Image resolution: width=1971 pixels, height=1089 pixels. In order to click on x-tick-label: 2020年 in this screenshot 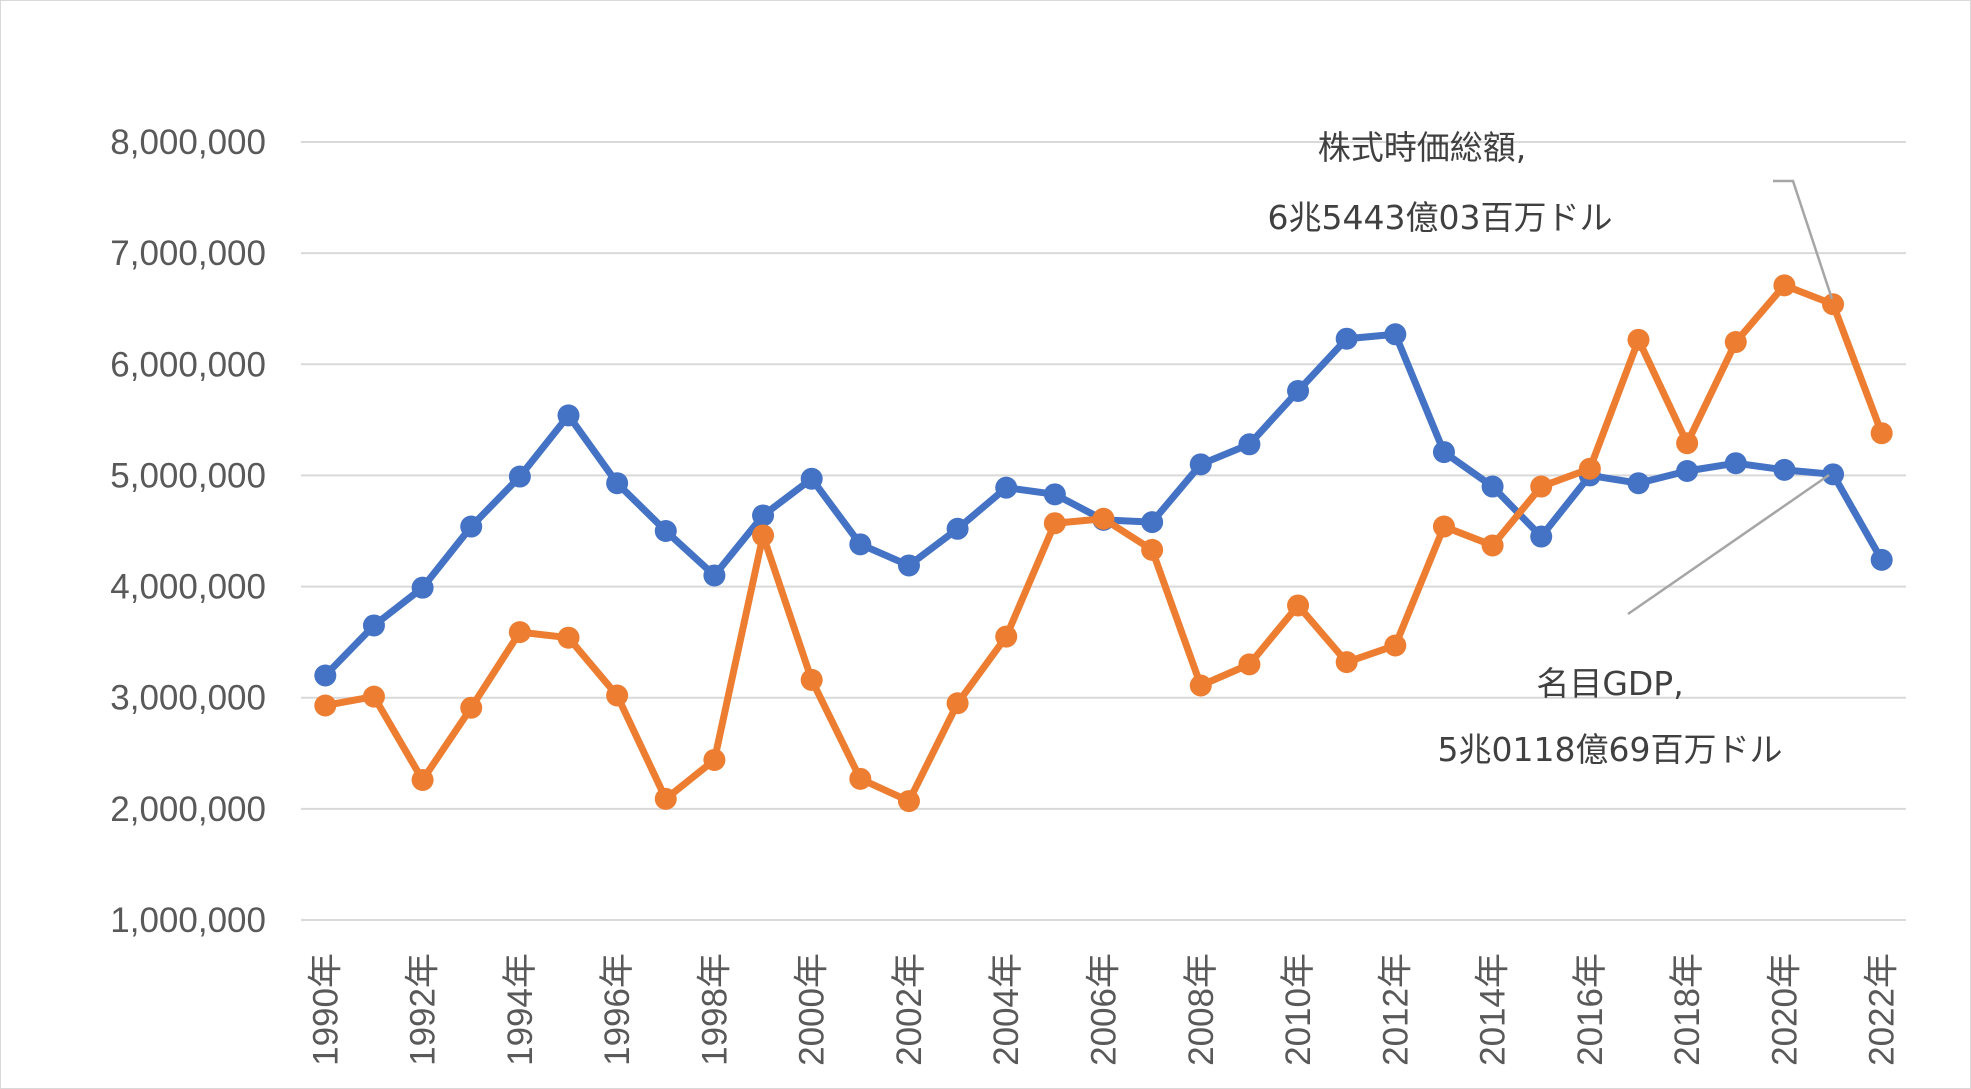, I will do `click(1784, 1009)`.